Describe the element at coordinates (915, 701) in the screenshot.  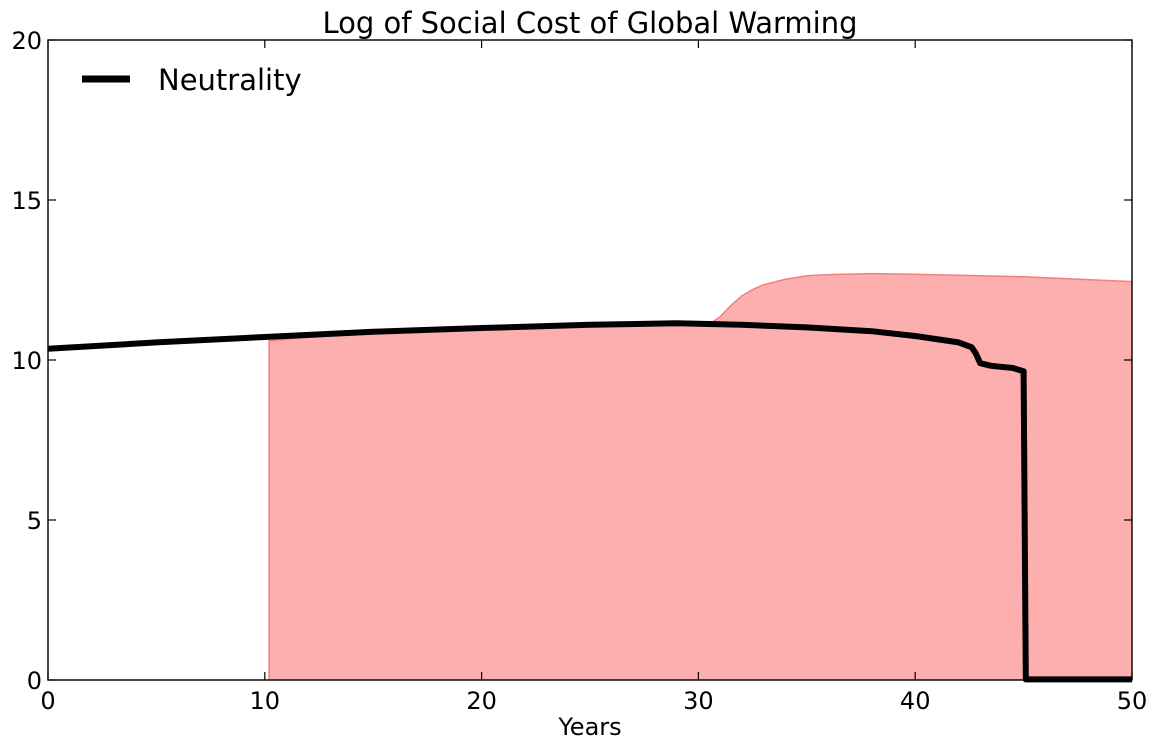
I see `x-tick-label: 40` at that location.